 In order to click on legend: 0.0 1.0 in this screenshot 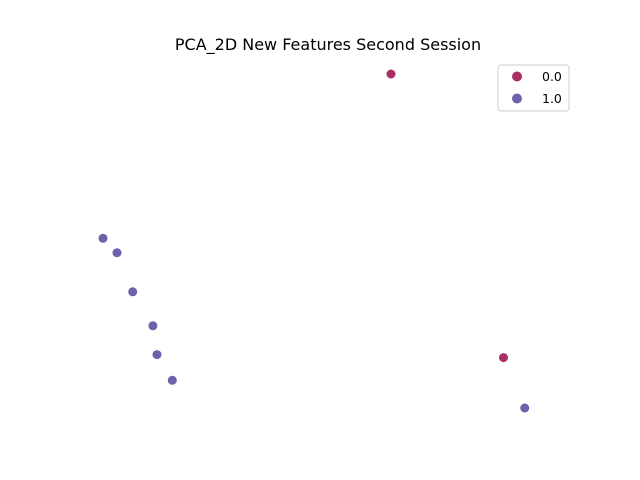, I will do `click(533, 88)`.